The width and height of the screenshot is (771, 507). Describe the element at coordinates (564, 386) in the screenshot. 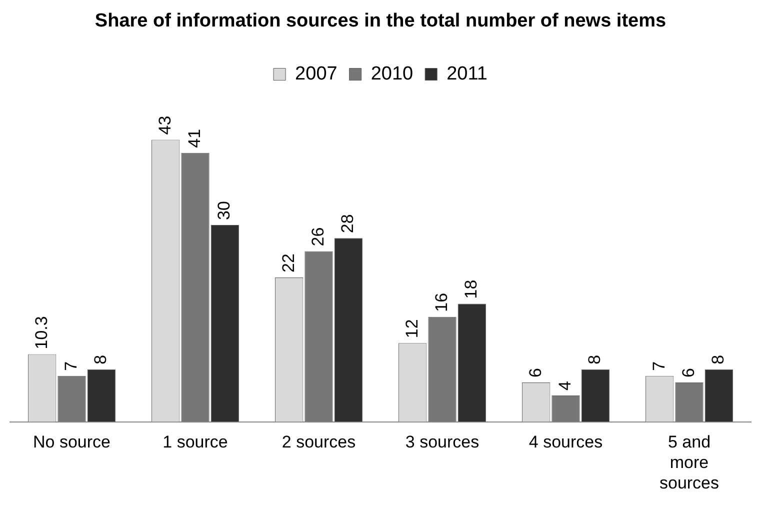

I see `data-label: 4` at that location.